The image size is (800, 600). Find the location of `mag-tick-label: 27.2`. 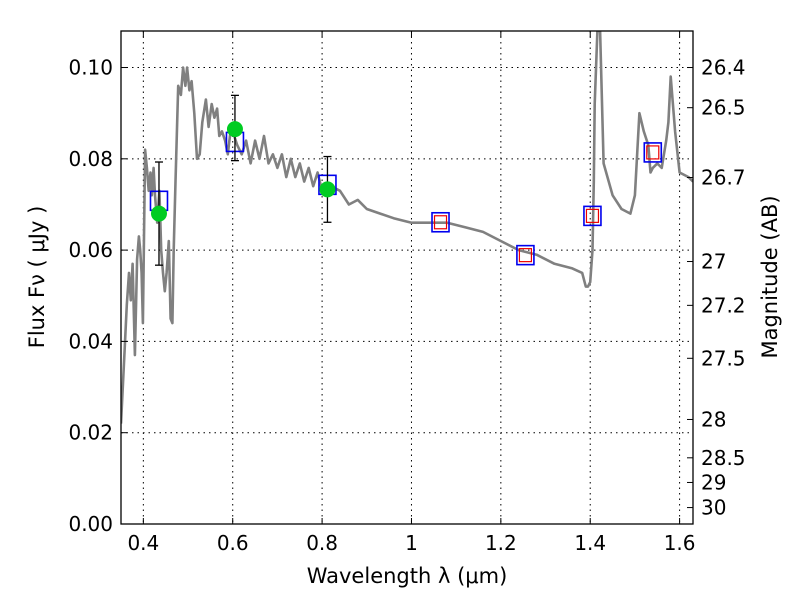

mag-tick-label: 27.2 is located at coordinates (723, 305).